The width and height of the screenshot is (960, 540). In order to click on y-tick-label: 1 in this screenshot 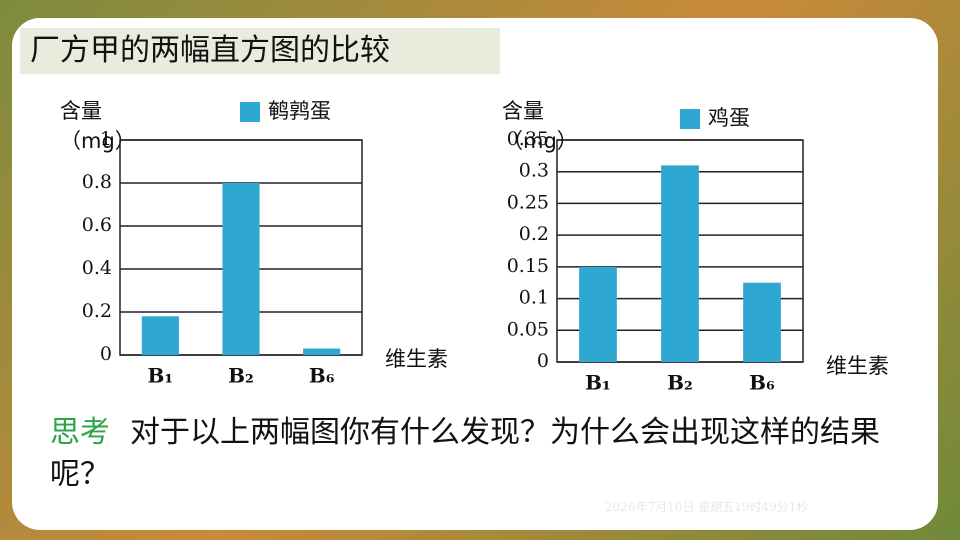, I will do `click(106, 139)`.